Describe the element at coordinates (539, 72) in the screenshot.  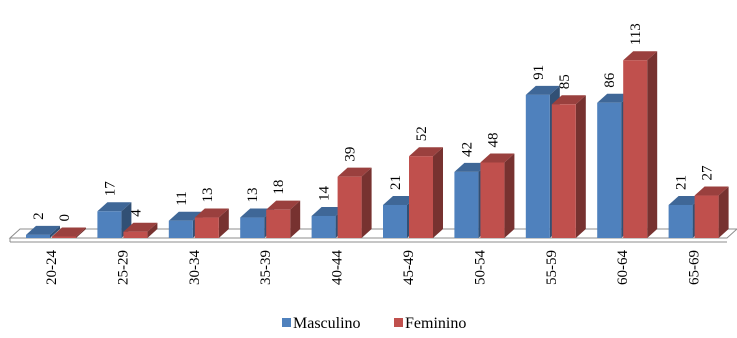
I see `data-label-masculino-55-59: 91` at that location.